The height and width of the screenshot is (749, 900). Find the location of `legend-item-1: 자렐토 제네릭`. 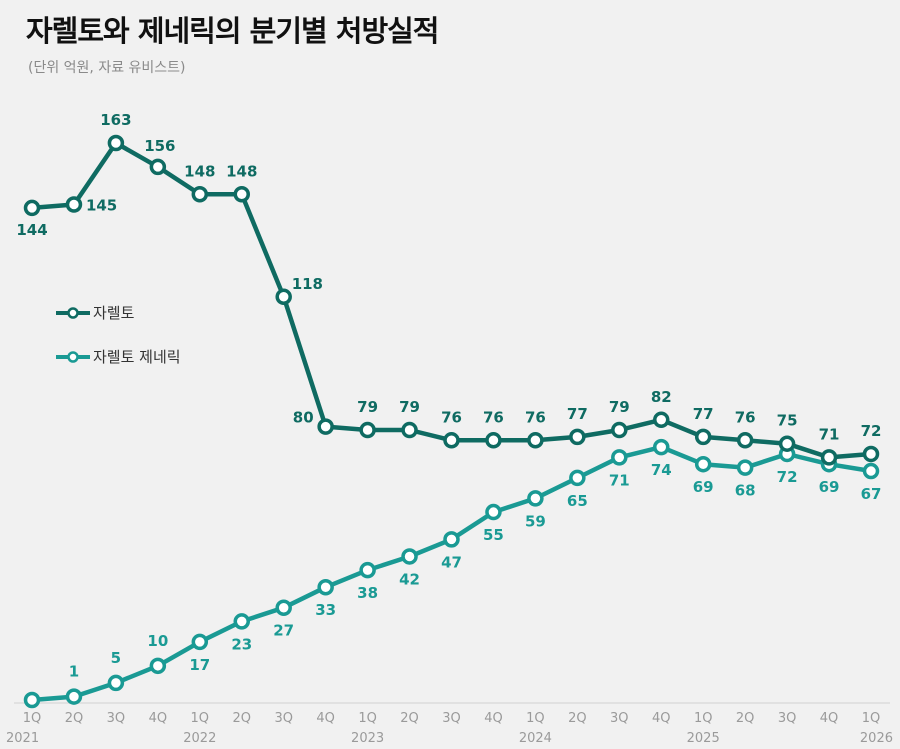

legend-item-1: 자렐토 제네릭 is located at coordinates (118, 357).